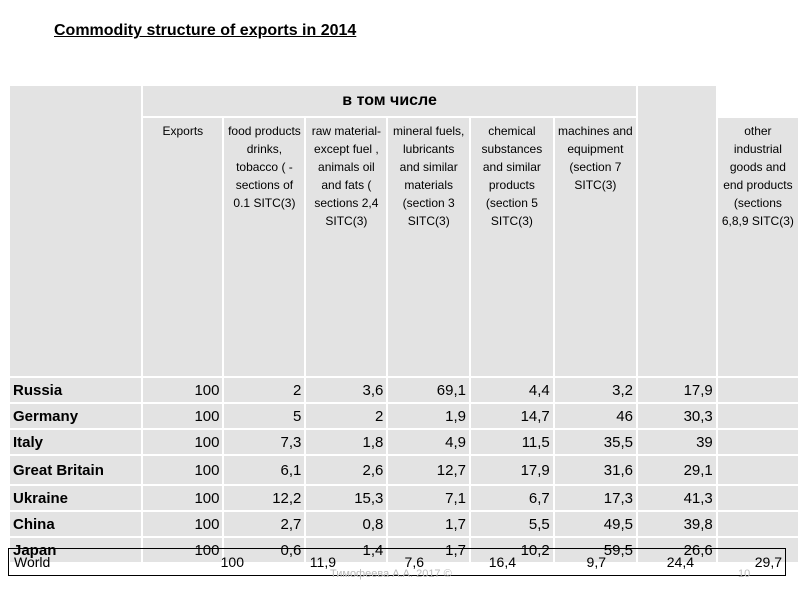 The height and width of the screenshot is (600, 800). What do you see at coordinates (264, 498) in the screenshot?
I see `value-cell: 12,2` at bounding box center [264, 498].